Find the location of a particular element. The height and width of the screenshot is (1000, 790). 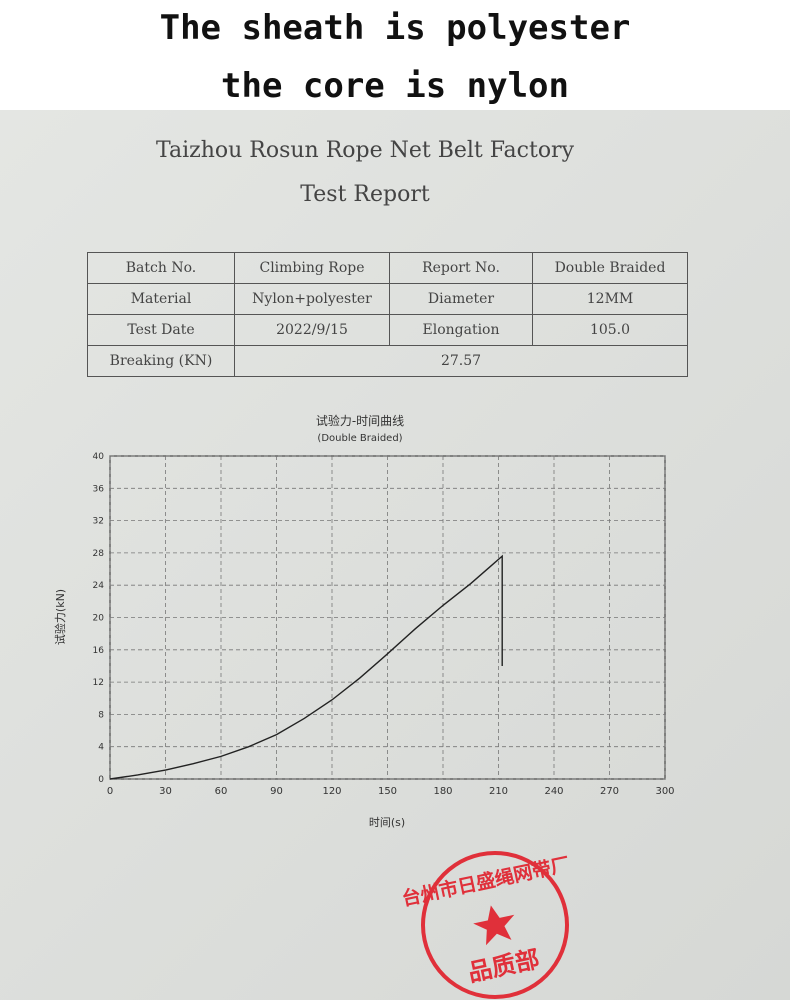

cell: Batch No. is located at coordinates (161, 268).